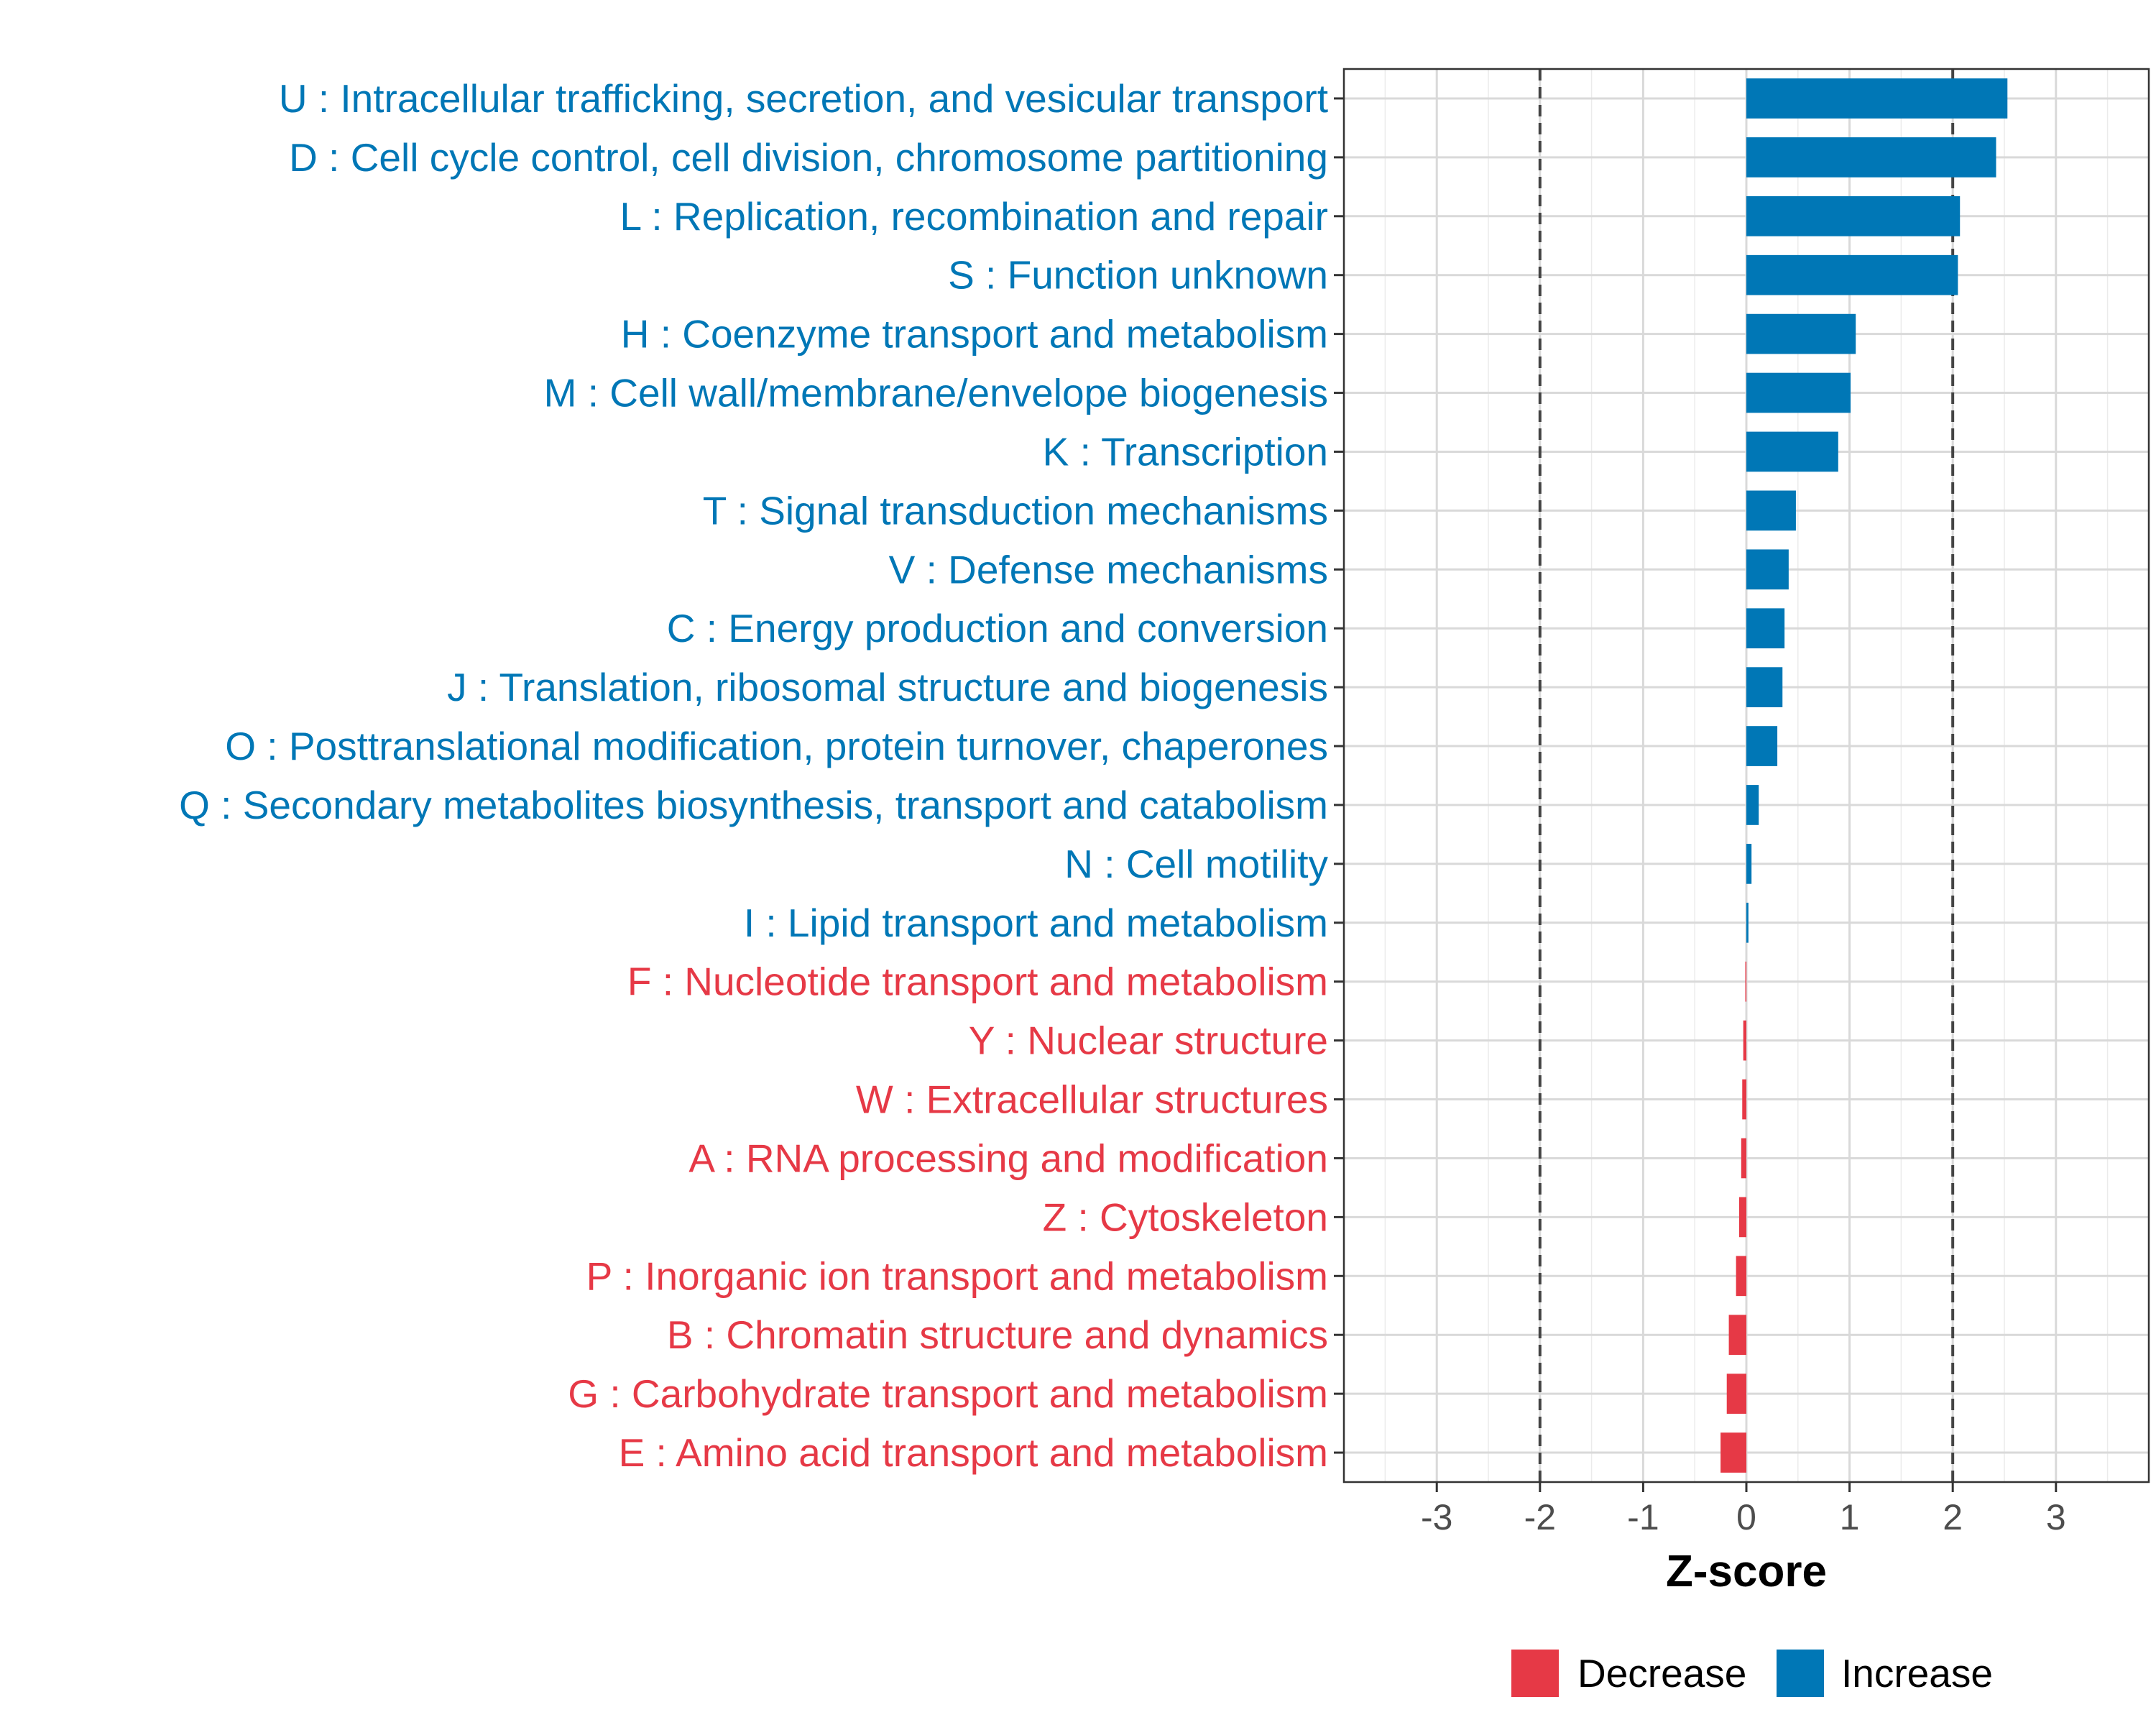  What do you see at coordinates (1746, 1571) in the screenshot?
I see `x-axis-title: Z-score` at bounding box center [1746, 1571].